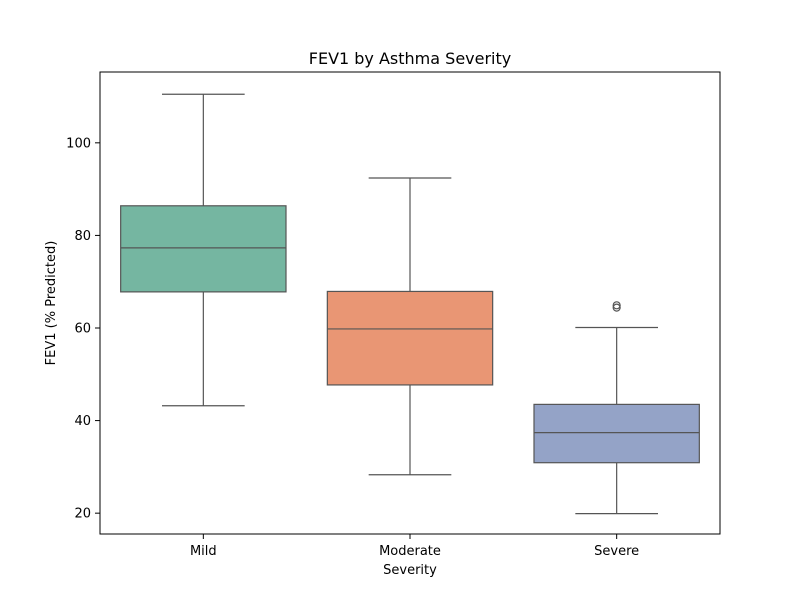 This screenshot has width=800, height=600. Describe the element at coordinates (82, 514) in the screenshot. I see `y-tick-label: 20` at that location.